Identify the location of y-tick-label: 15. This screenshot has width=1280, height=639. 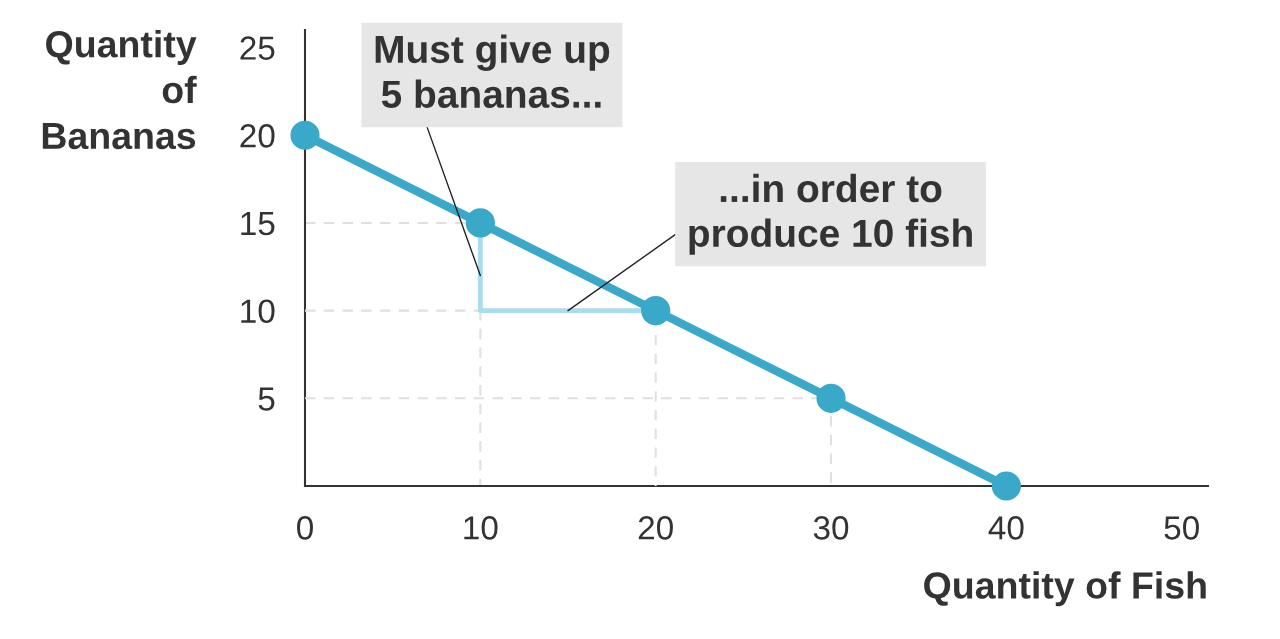
(258, 224).